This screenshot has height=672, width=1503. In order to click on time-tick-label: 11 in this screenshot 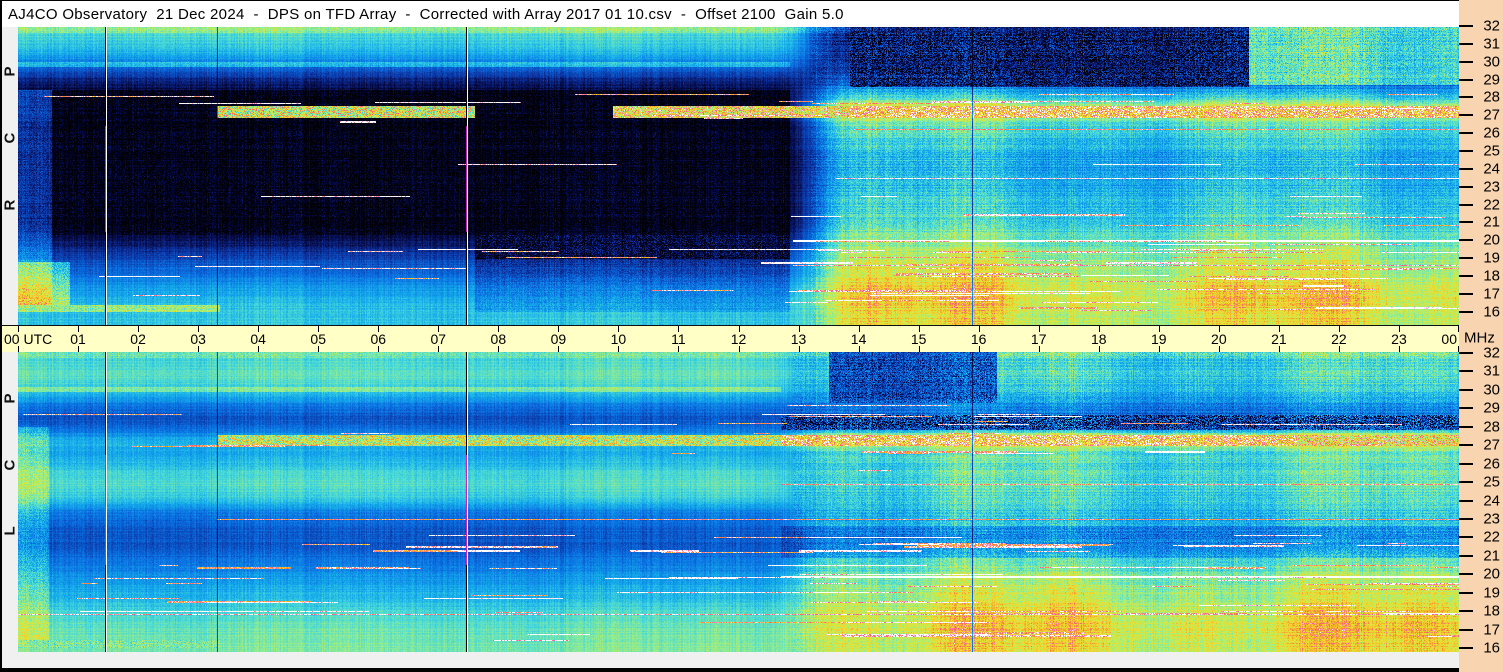, I will do `click(678, 339)`.